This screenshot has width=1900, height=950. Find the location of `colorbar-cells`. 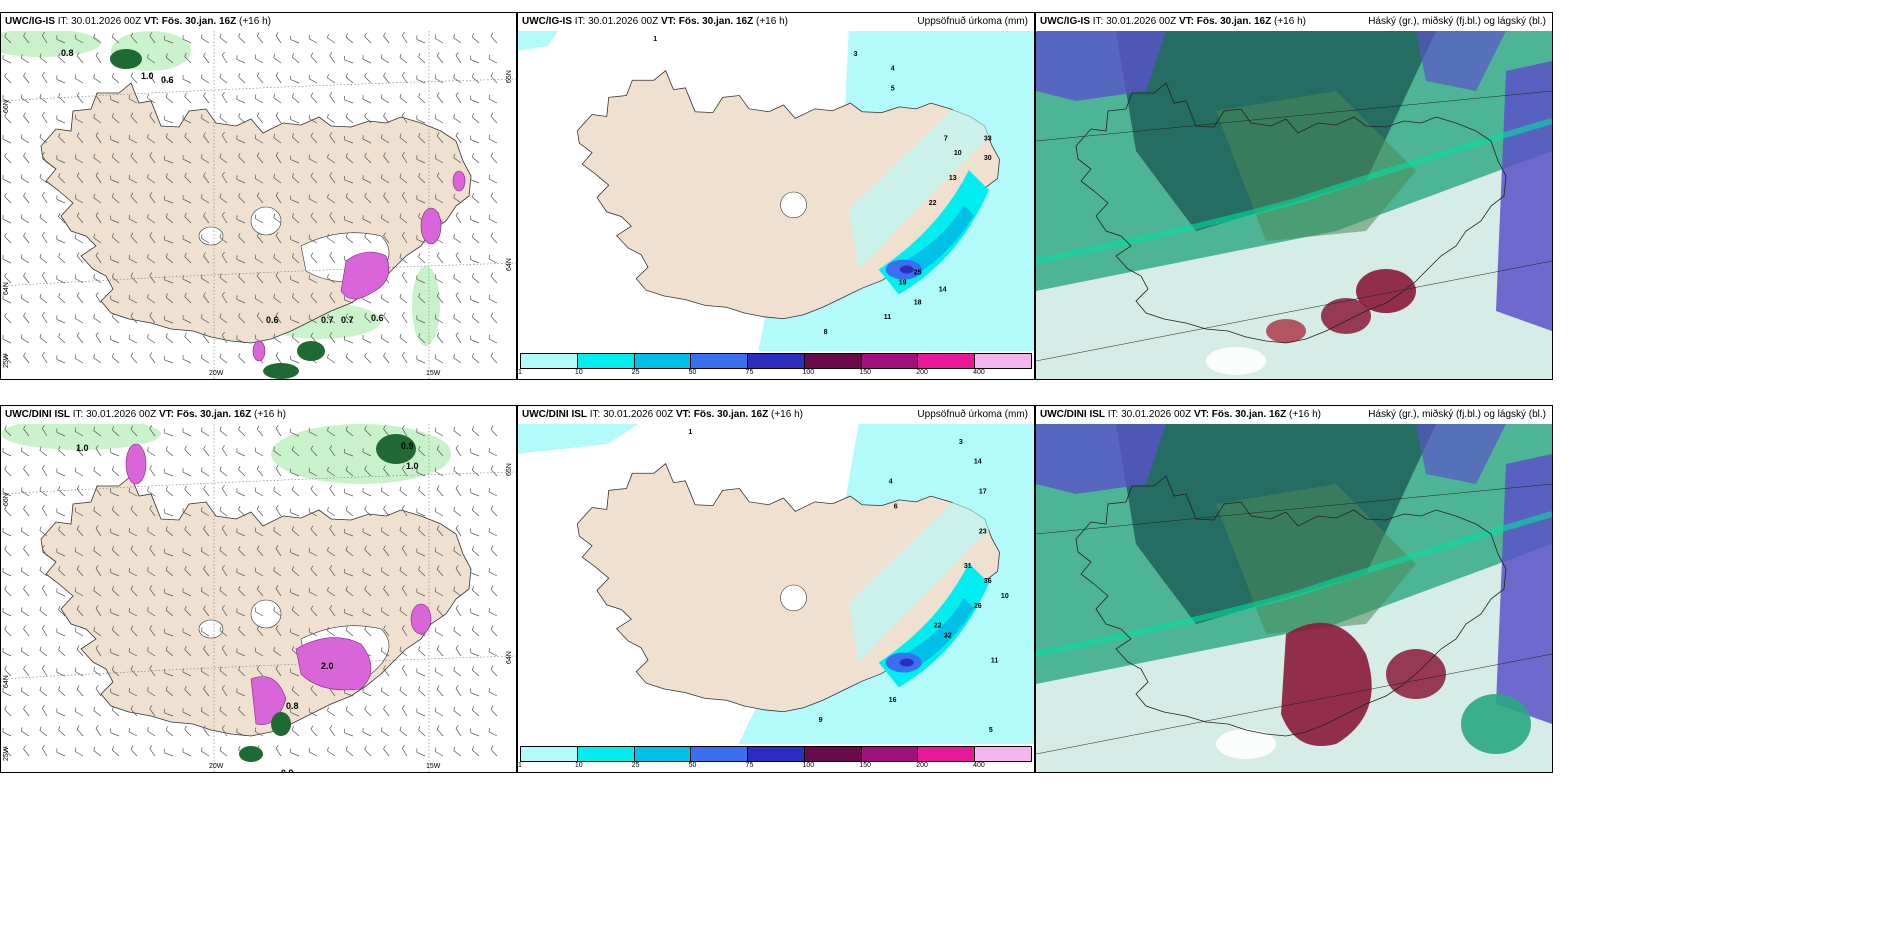

colorbar-cells is located at coordinates (776, 754).